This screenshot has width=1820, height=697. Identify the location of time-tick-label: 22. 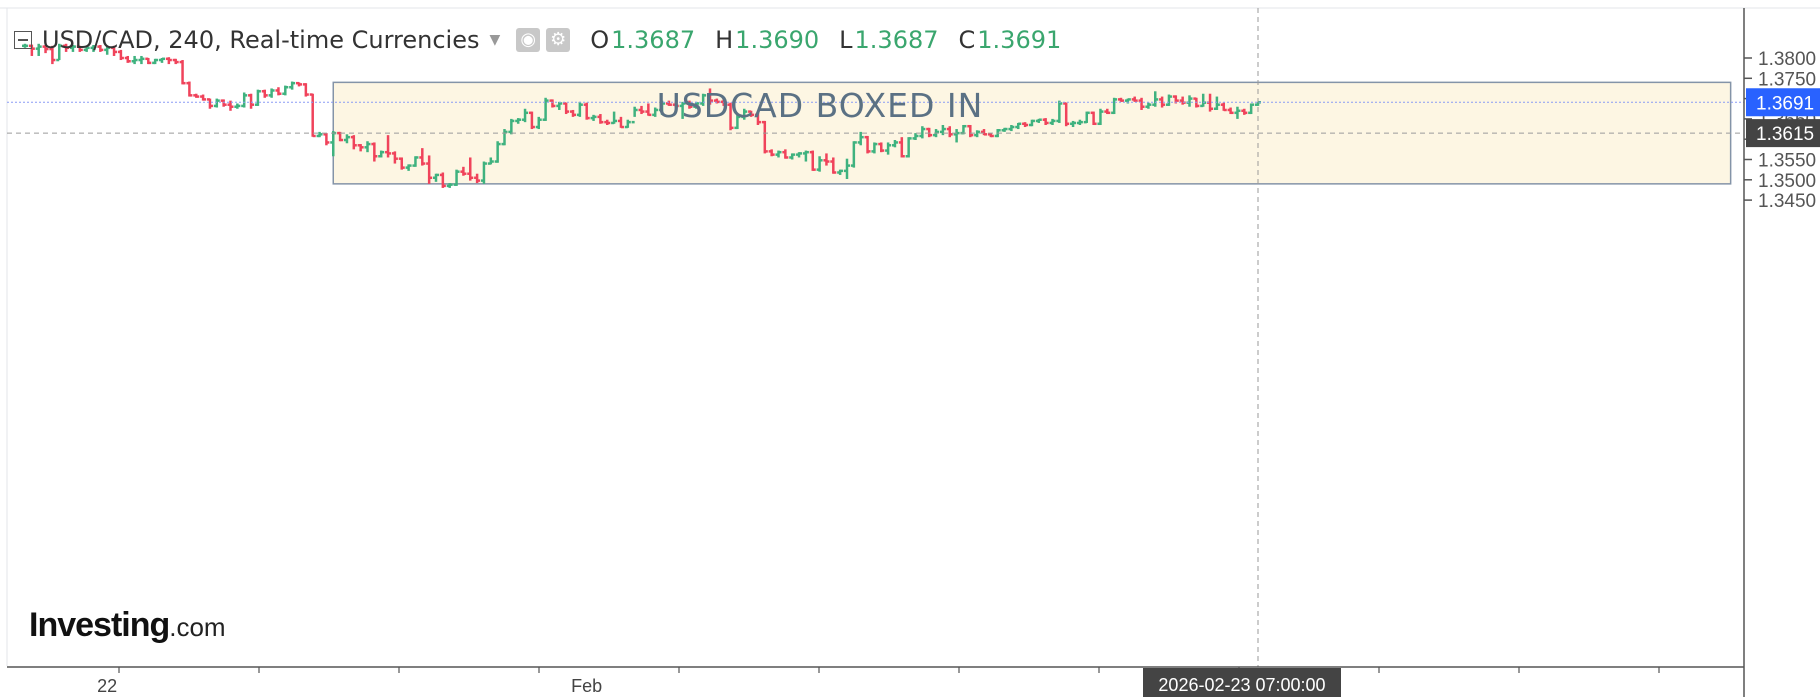
(107, 686).